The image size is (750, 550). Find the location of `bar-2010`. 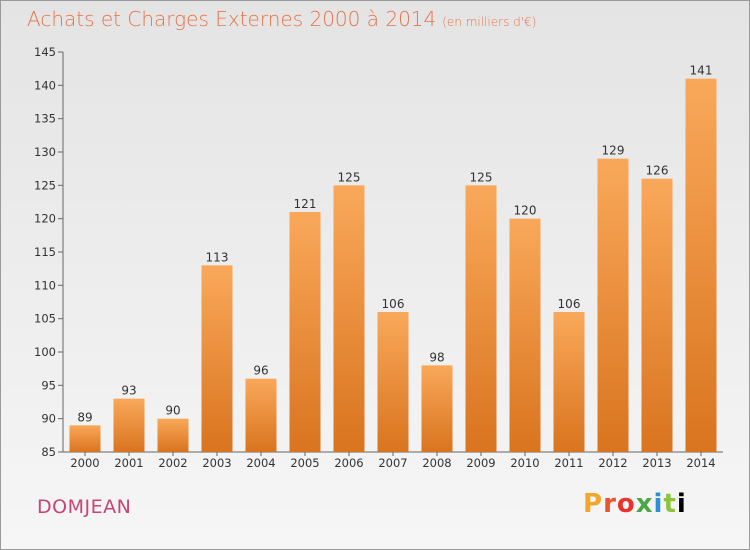

bar-2010 is located at coordinates (525, 335).